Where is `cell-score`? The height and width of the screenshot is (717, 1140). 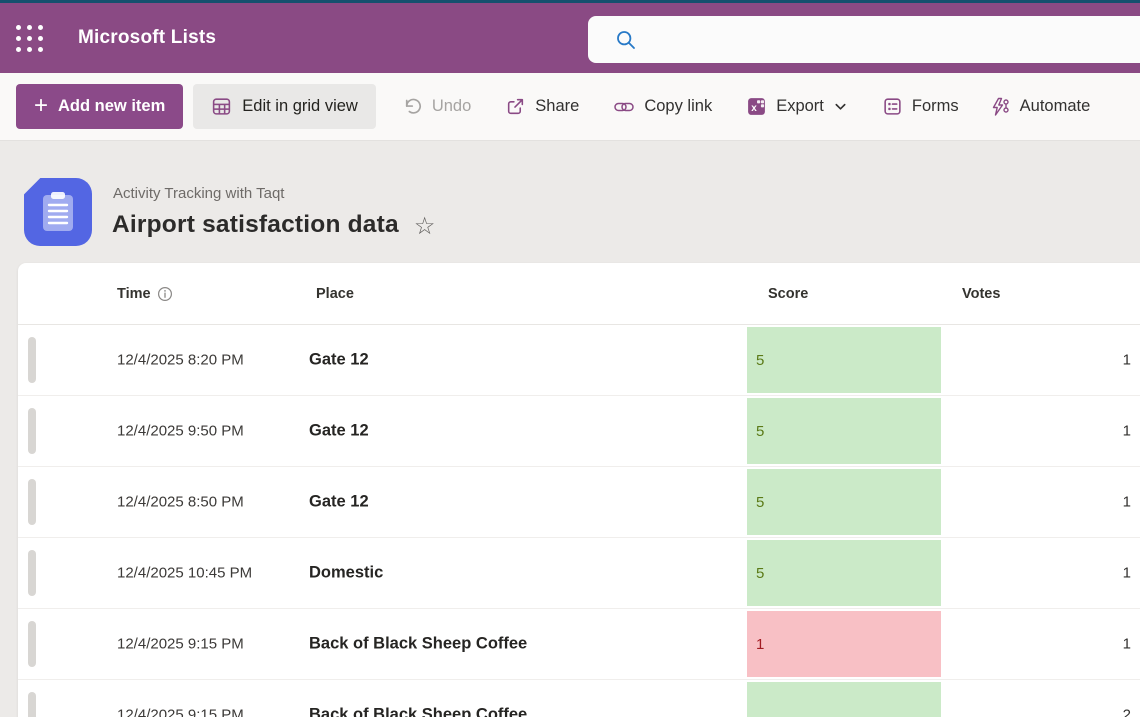
cell-score is located at coordinates (844, 699).